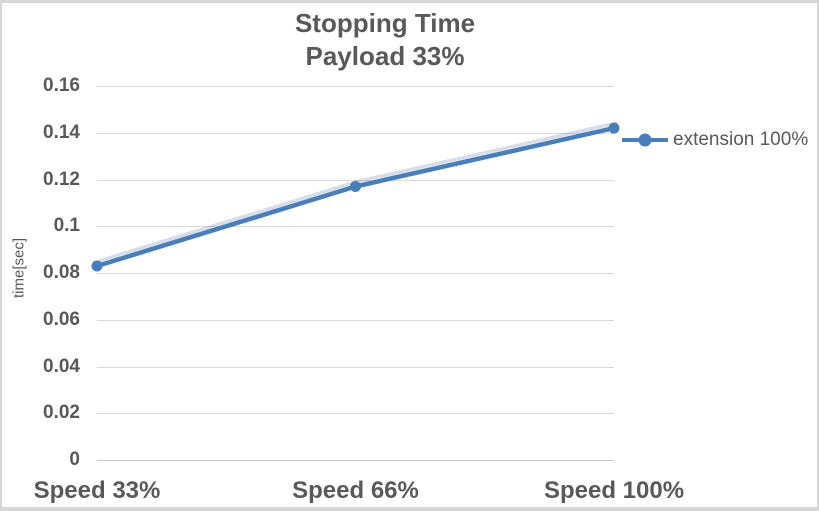 Image resolution: width=819 pixels, height=511 pixels. What do you see at coordinates (61, 179) in the screenshot?
I see `y-tick-label: 0.12` at bounding box center [61, 179].